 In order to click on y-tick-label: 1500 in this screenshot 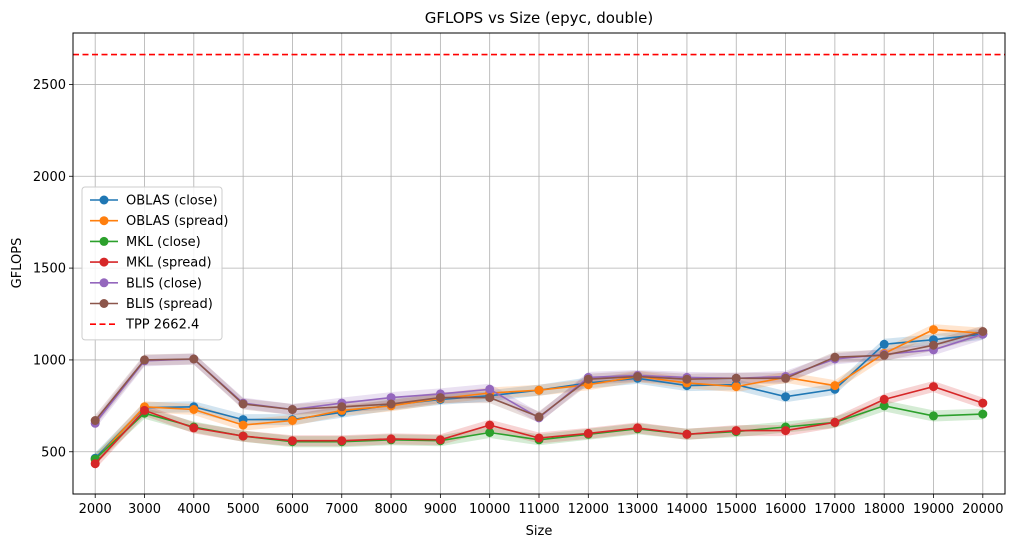, I will do `click(49, 269)`.